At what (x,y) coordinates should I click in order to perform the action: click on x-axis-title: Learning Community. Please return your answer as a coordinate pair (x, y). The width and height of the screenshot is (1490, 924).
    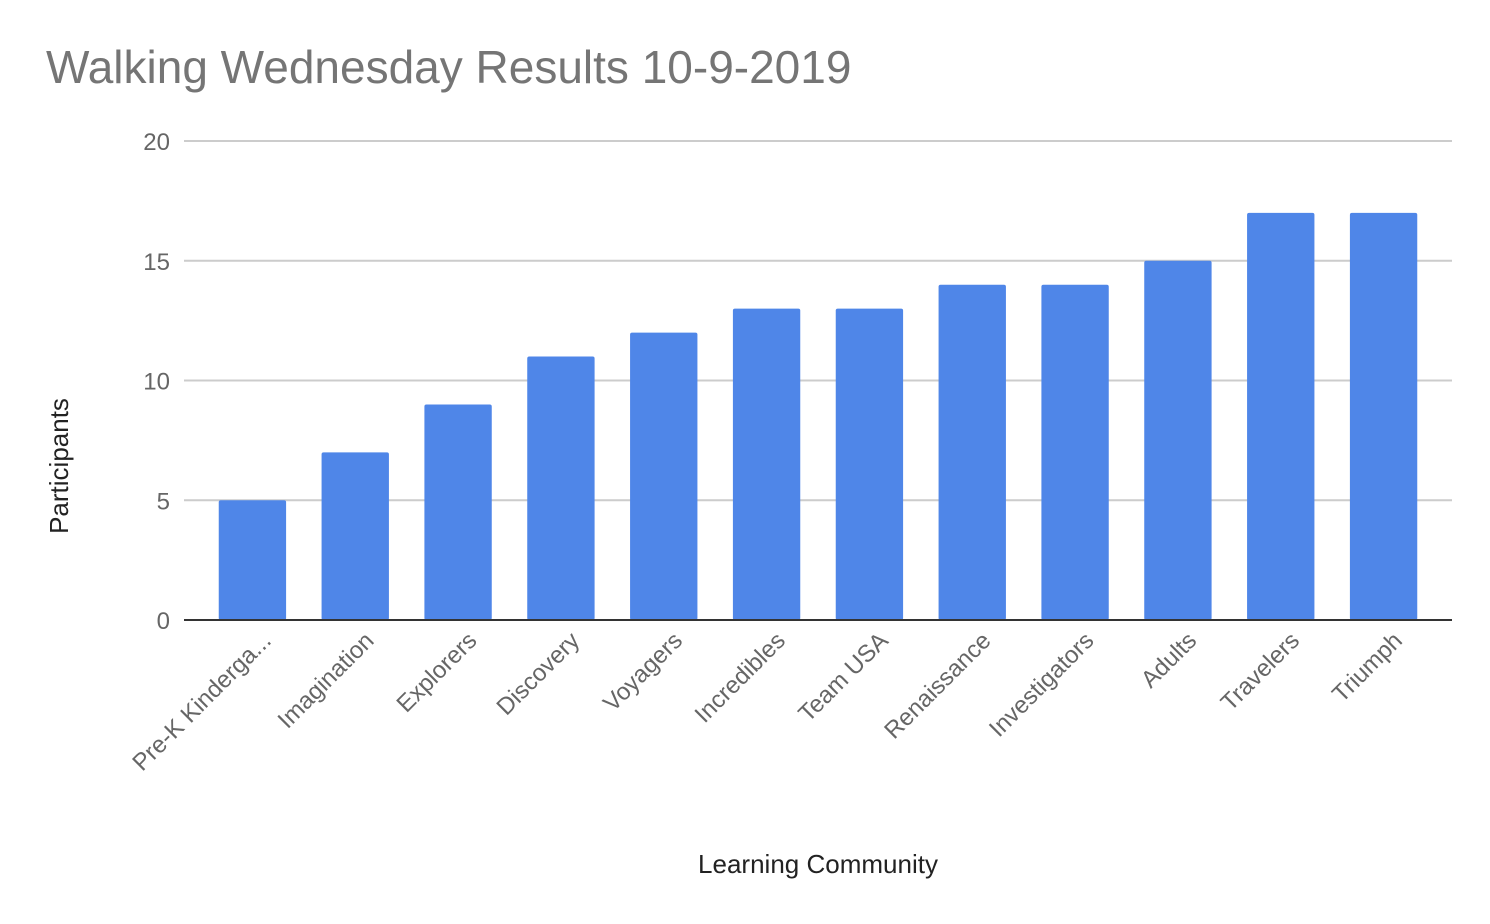
    Looking at the image, I should click on (818, 864).